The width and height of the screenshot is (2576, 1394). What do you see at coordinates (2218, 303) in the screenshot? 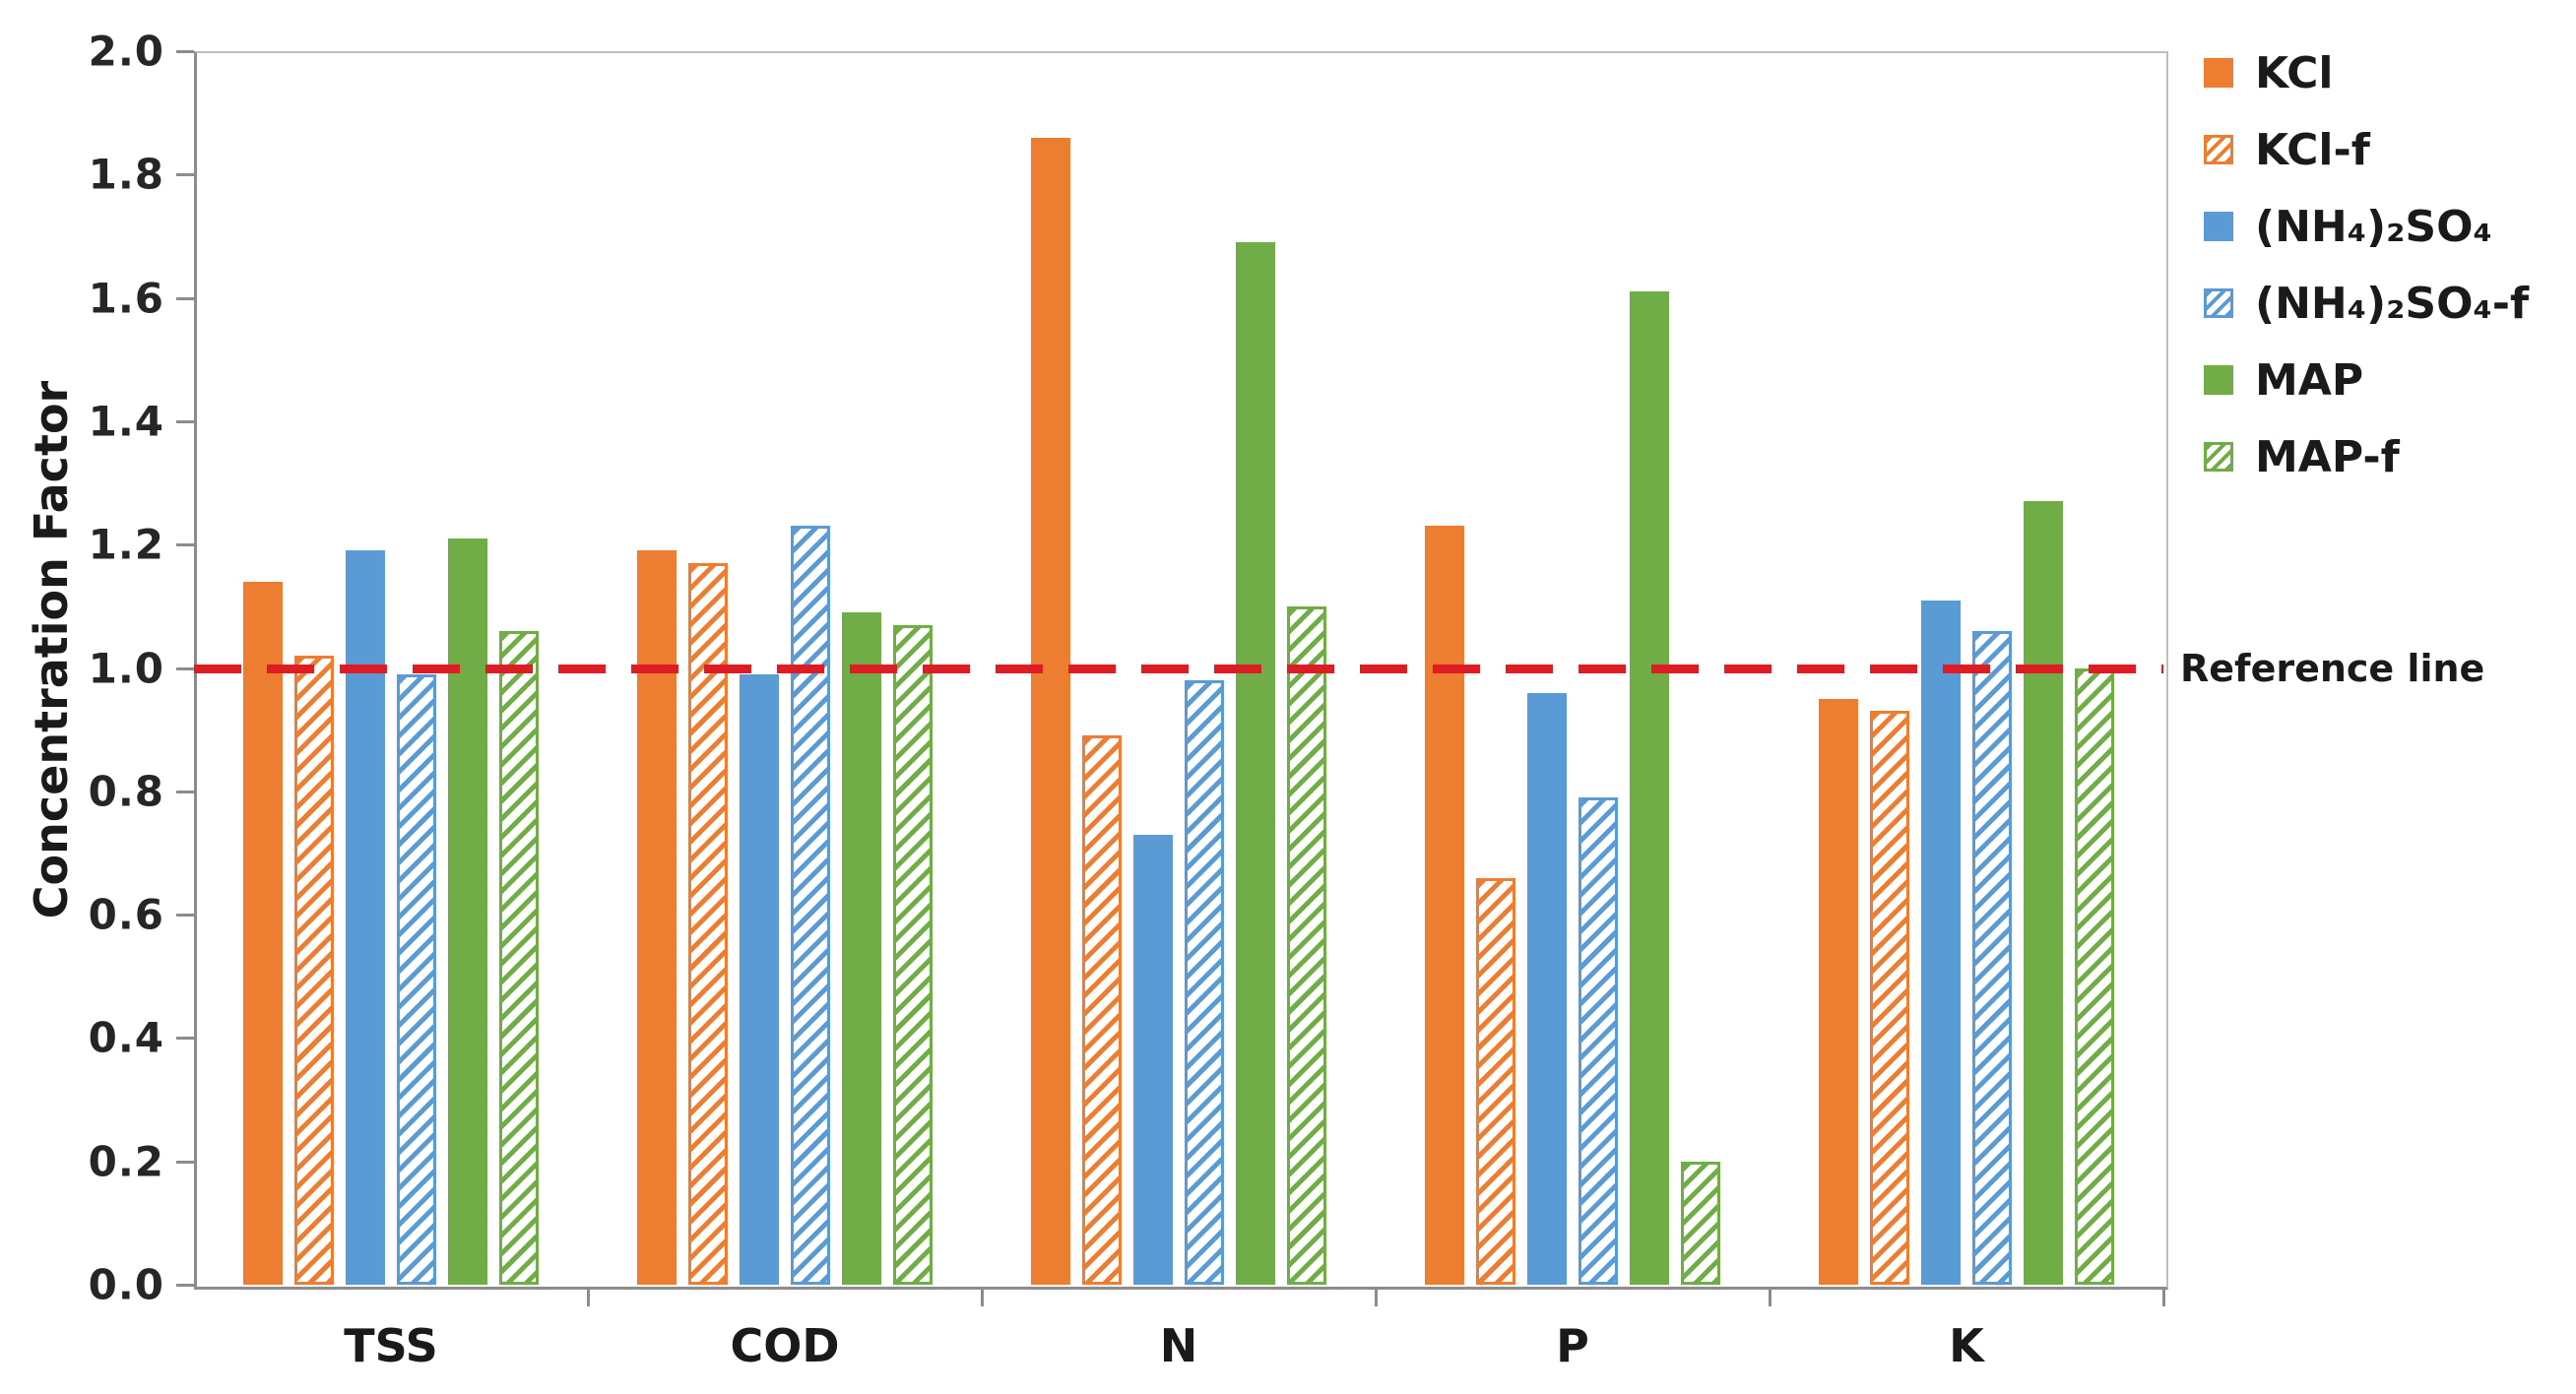
I see `legend-marker-nhso-f` at bounding box center [2218, 303].